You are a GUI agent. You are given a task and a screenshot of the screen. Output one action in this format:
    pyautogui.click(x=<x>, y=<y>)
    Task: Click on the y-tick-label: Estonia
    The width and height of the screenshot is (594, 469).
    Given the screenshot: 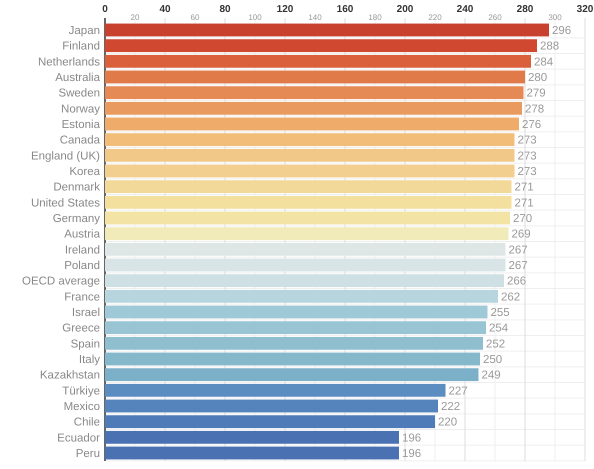 What is the action you would take?
    pyautogui.click(x=81, y=125)
    